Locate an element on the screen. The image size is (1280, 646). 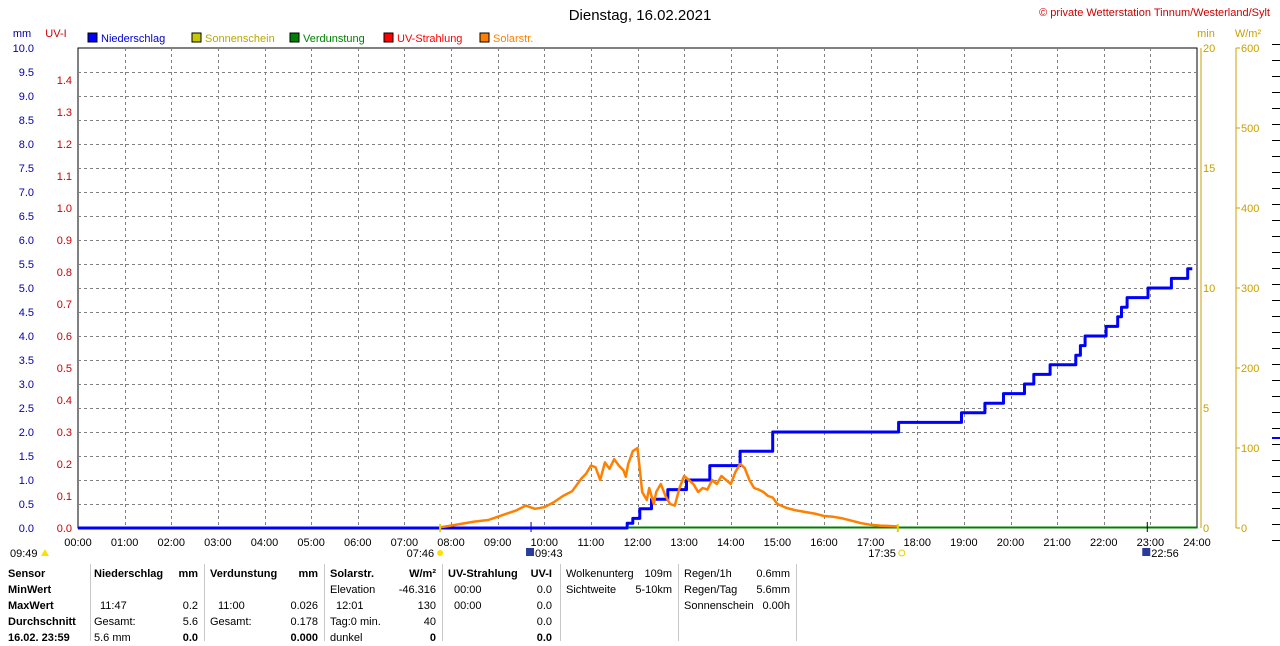
solar-max-val: 130 is located at coordinates (426, 606).